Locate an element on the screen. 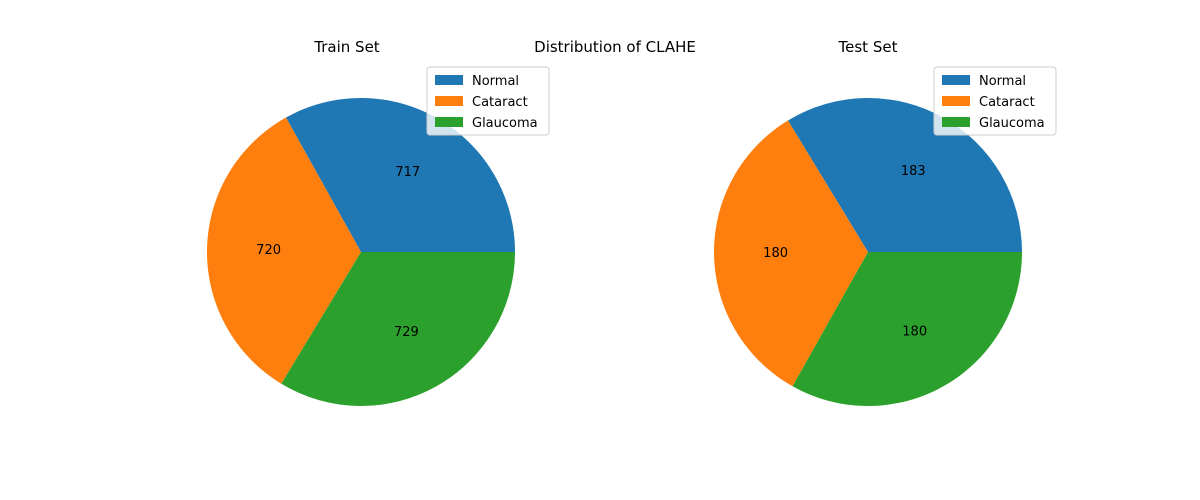  test-legend-label-glaucoma: Glaucoma is located at coordinates (1012, 123).